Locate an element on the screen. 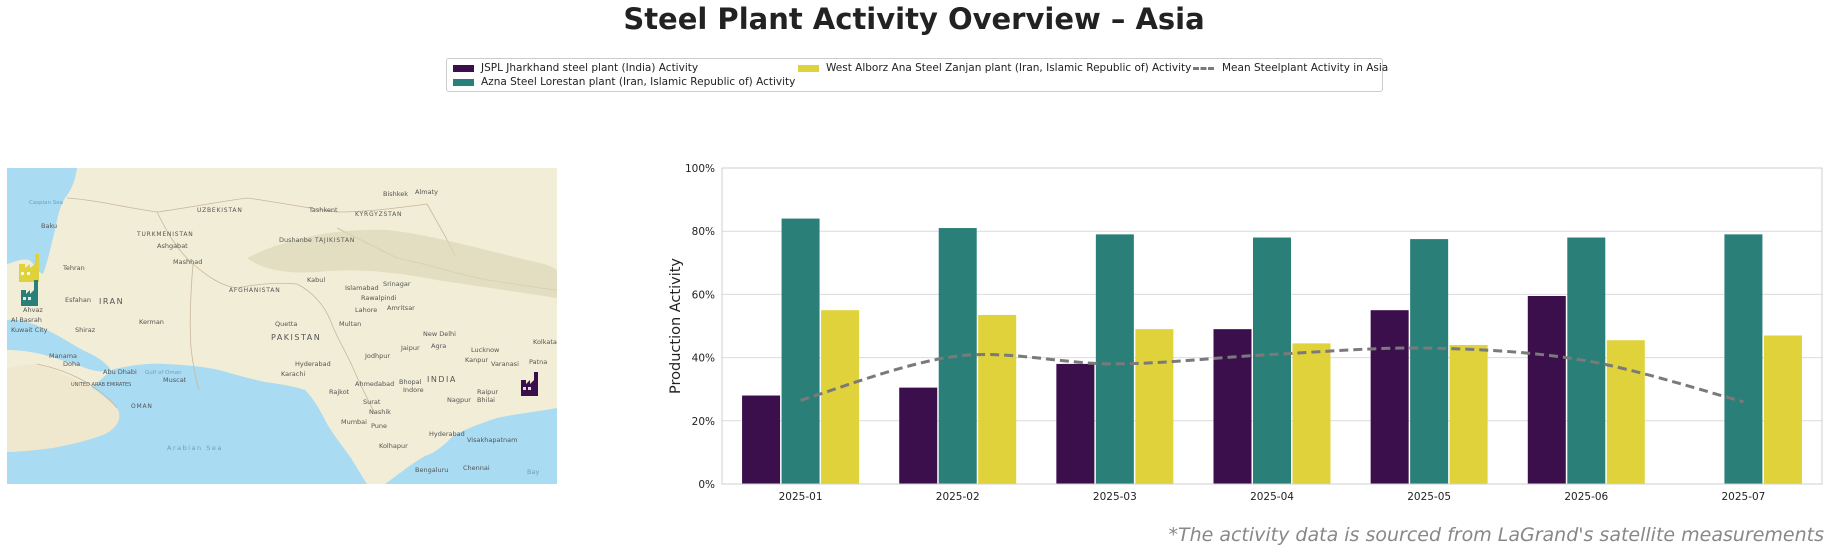  map-label-shiraz: Shiraz is located at coordinates (85, 330).